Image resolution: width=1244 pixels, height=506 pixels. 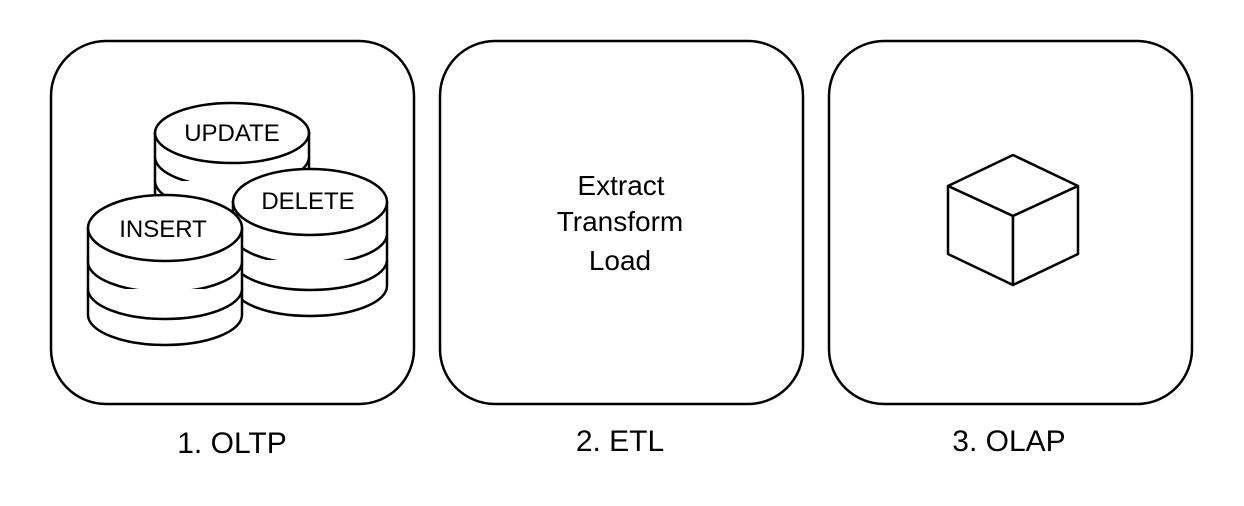 What do you see at coordinates (231, 443) in the screenshot?
I see `oltp-caption: 1. OLTP` at bounding box center [231, 443].